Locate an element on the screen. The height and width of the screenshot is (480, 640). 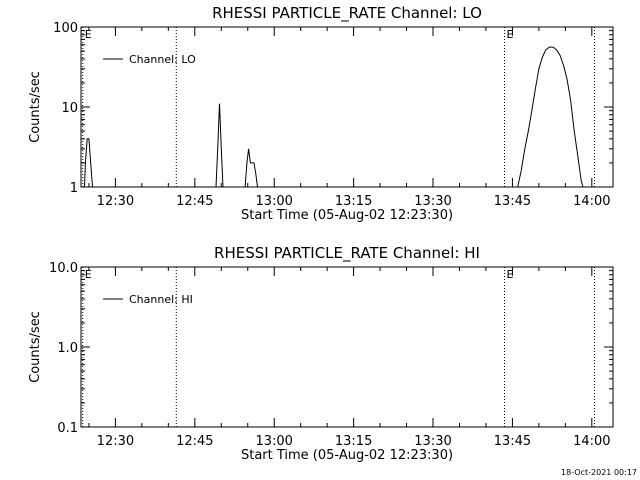
y-tick-label: 10.0 is located at coordinates (63, 268).